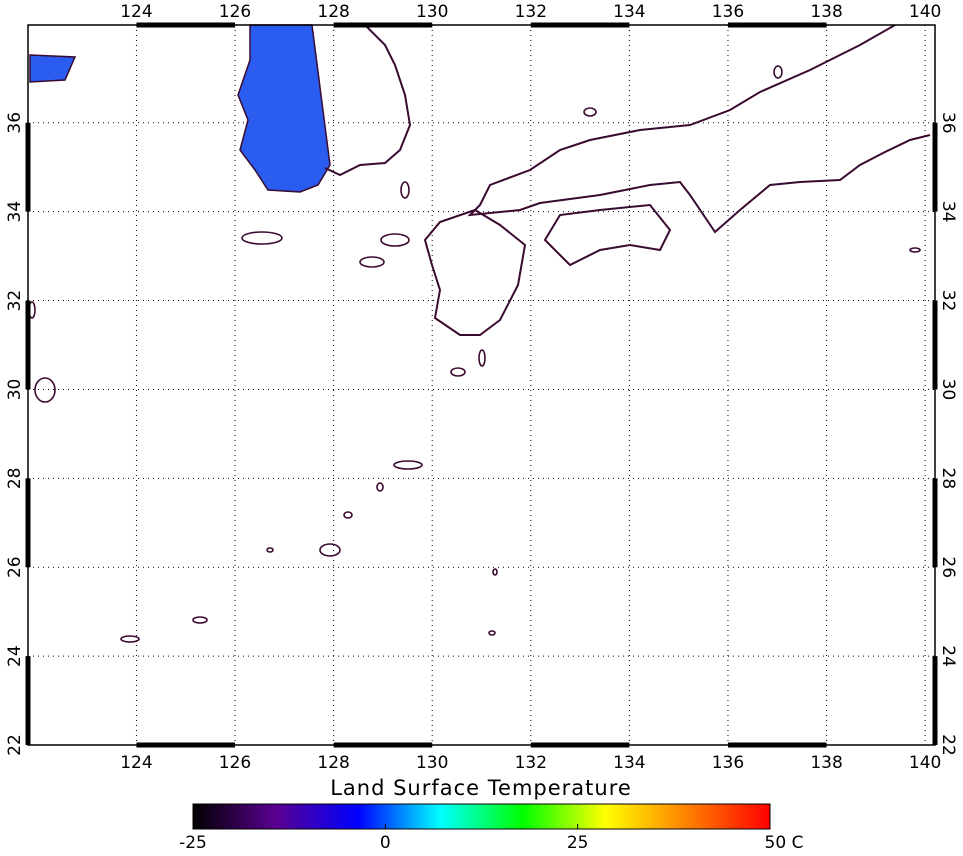 This screenshot has width=963, height=856. I want to click on land-data, so click(180, 108).